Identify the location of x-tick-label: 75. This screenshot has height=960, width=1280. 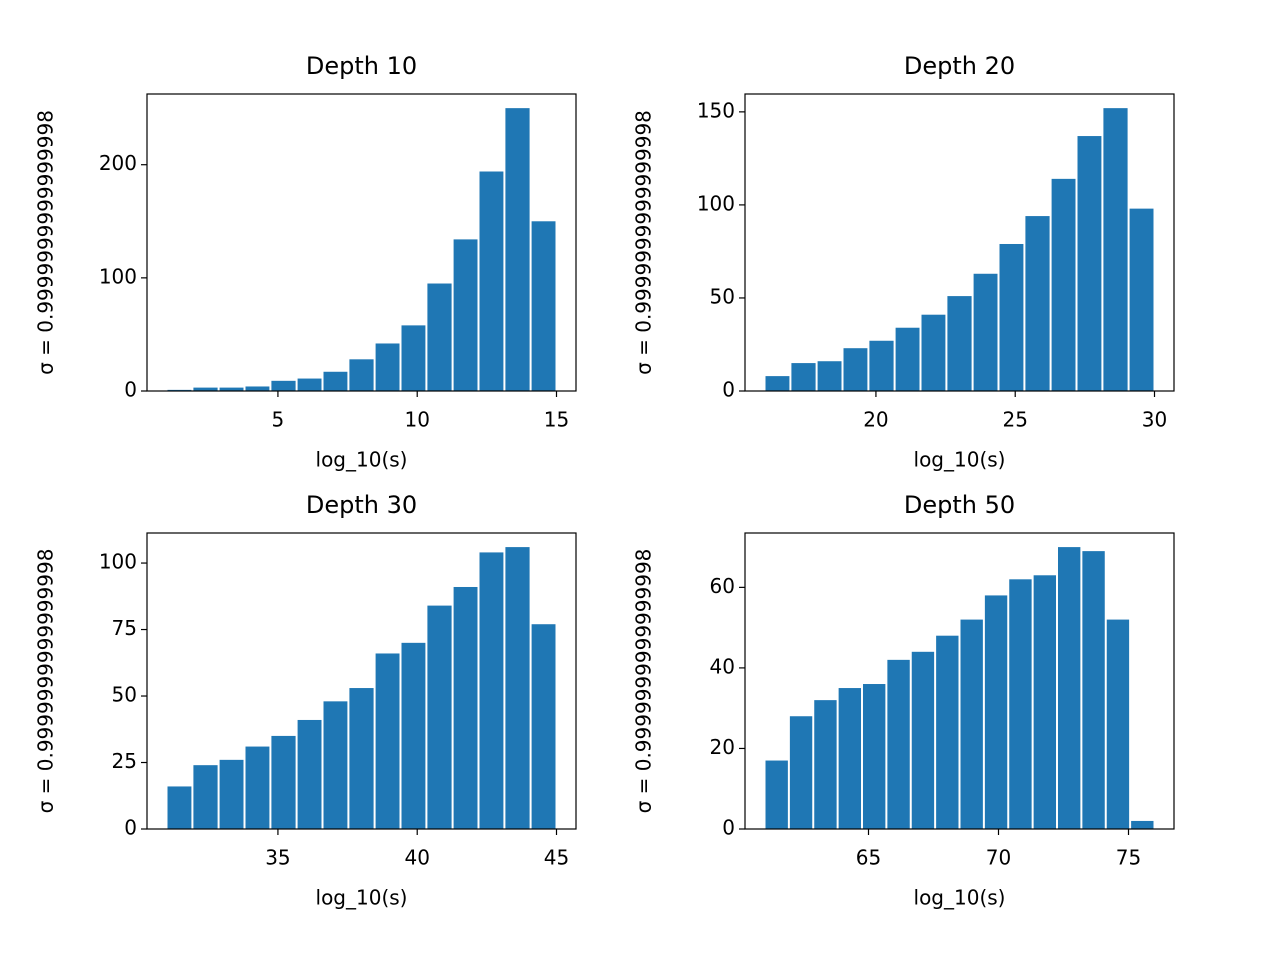
(1128, 858).